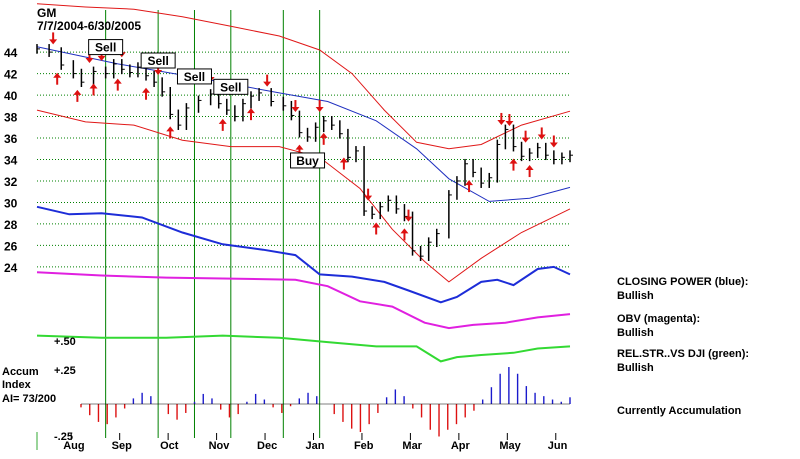  What do you see at coordinates (89, 26) in the screenshot?
I see `date-range-label: 7/7/2004-6/30/2005` at bounding box center [89, 26].